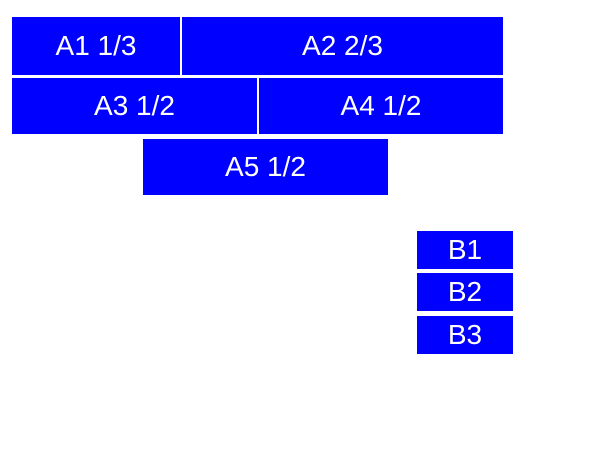 The width and height of the screenshot is (602, 459). I want to click on box-a3: A3 1/2, so click(134, 106).